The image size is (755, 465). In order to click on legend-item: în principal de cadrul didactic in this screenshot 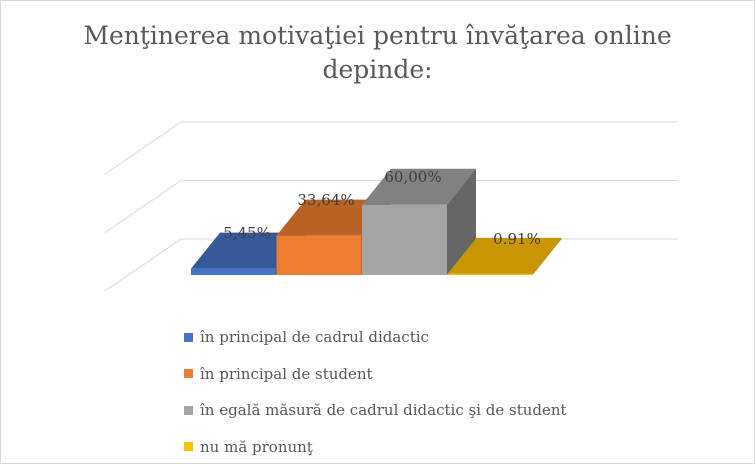, I will do `click(375, 337)`.